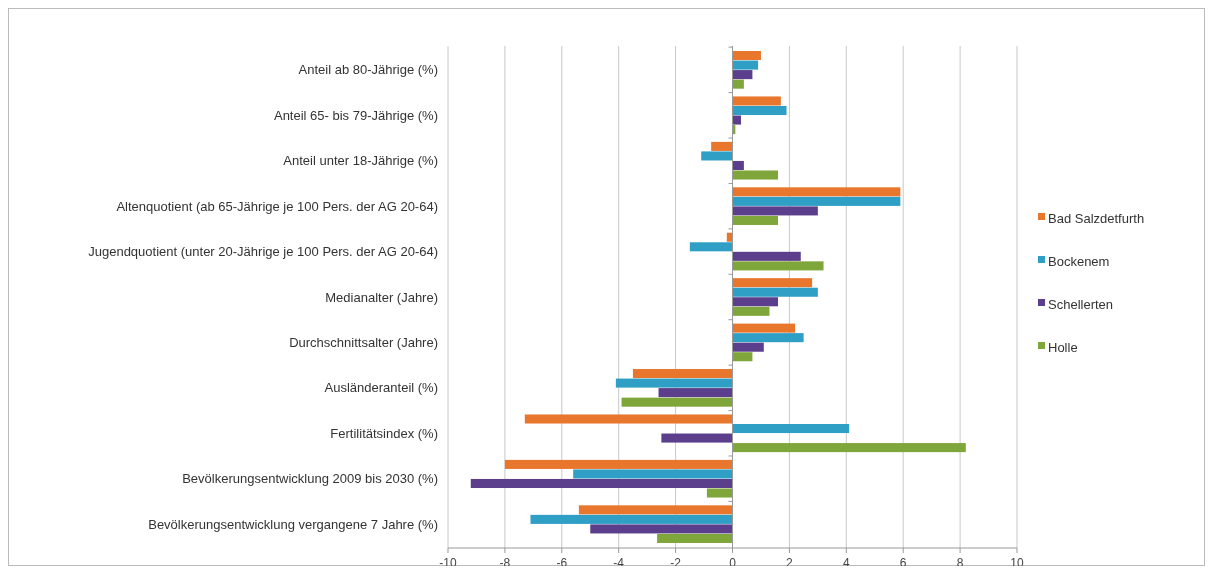  Describe the element at coordinates (360, 161) in the screenshot. I see `y-tick-label: Anteil unter 18-Jährige (%)` at that location.